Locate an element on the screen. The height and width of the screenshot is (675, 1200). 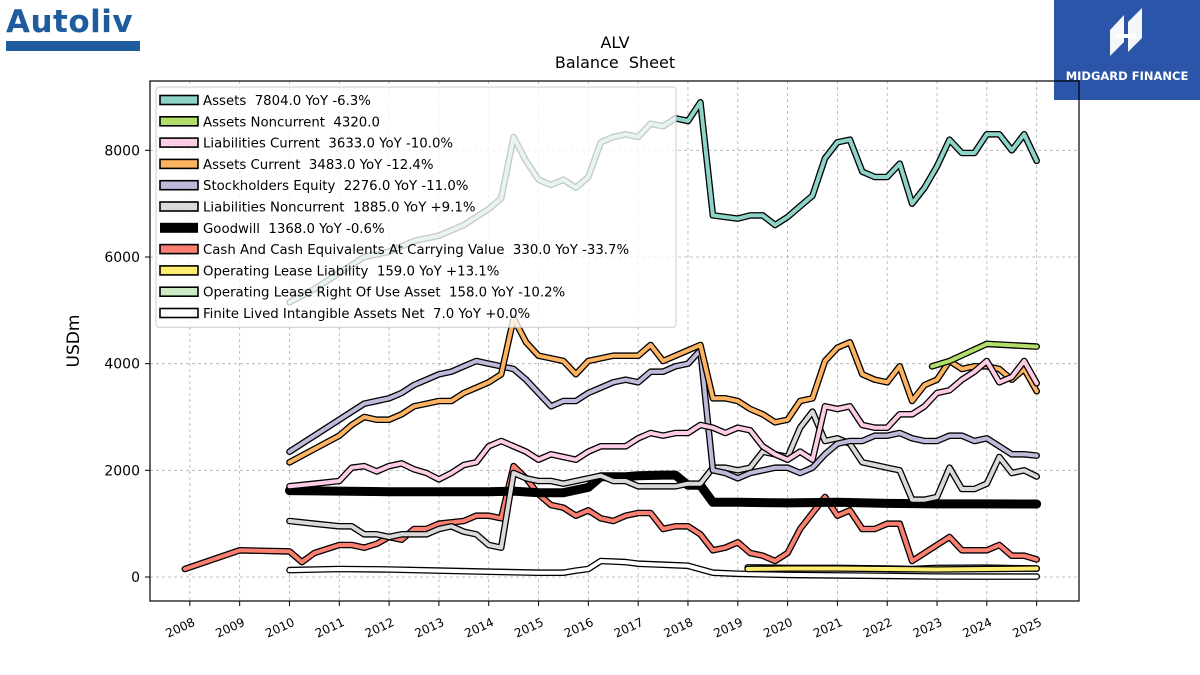
series-assets-current is located at coordinates (663, 390).